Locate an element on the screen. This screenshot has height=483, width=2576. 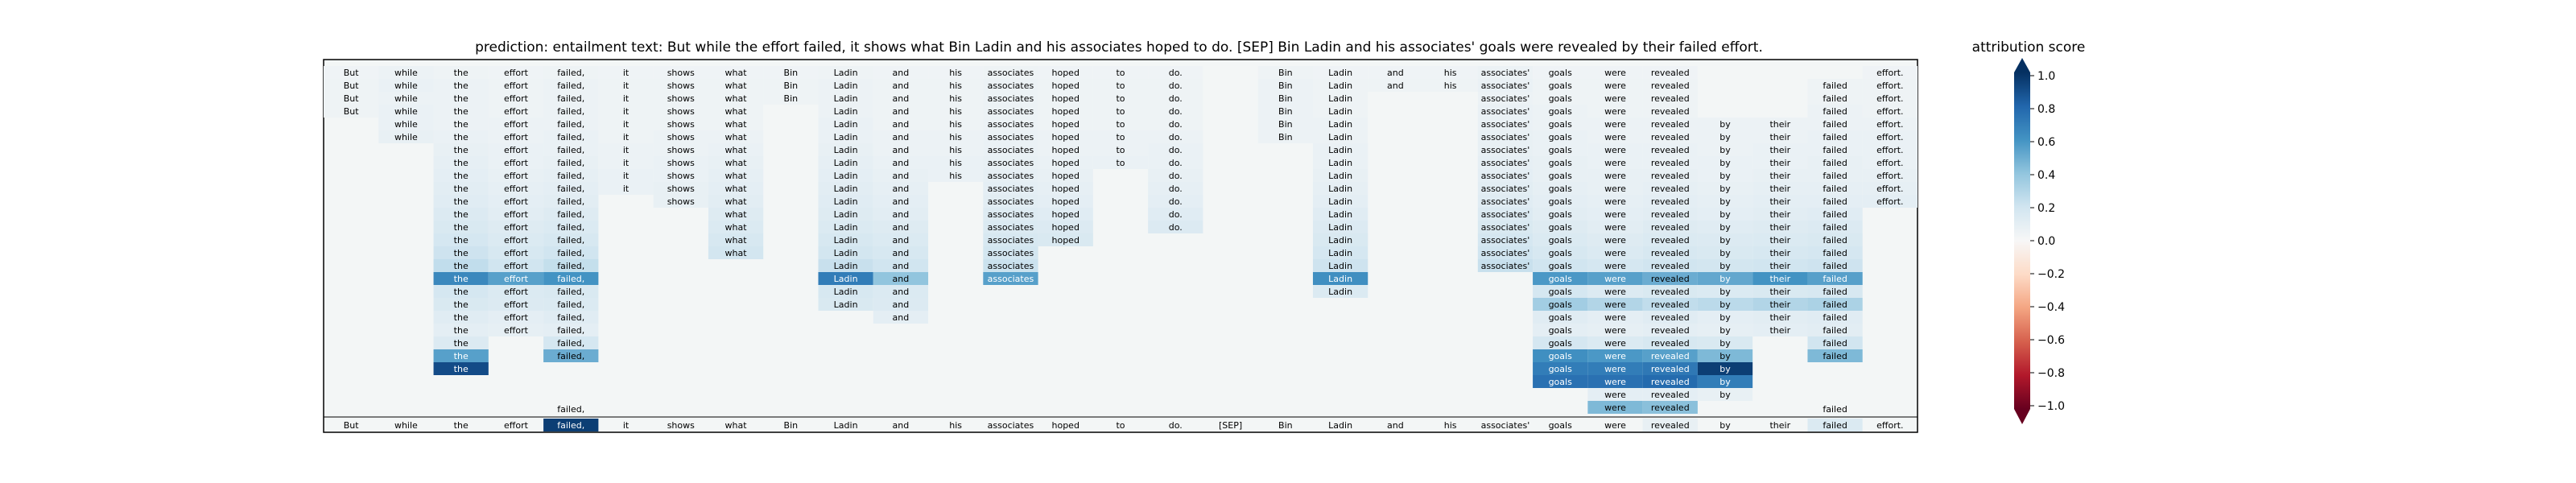
heatmap-cell-label: were is located at coordinates (1615, 150).